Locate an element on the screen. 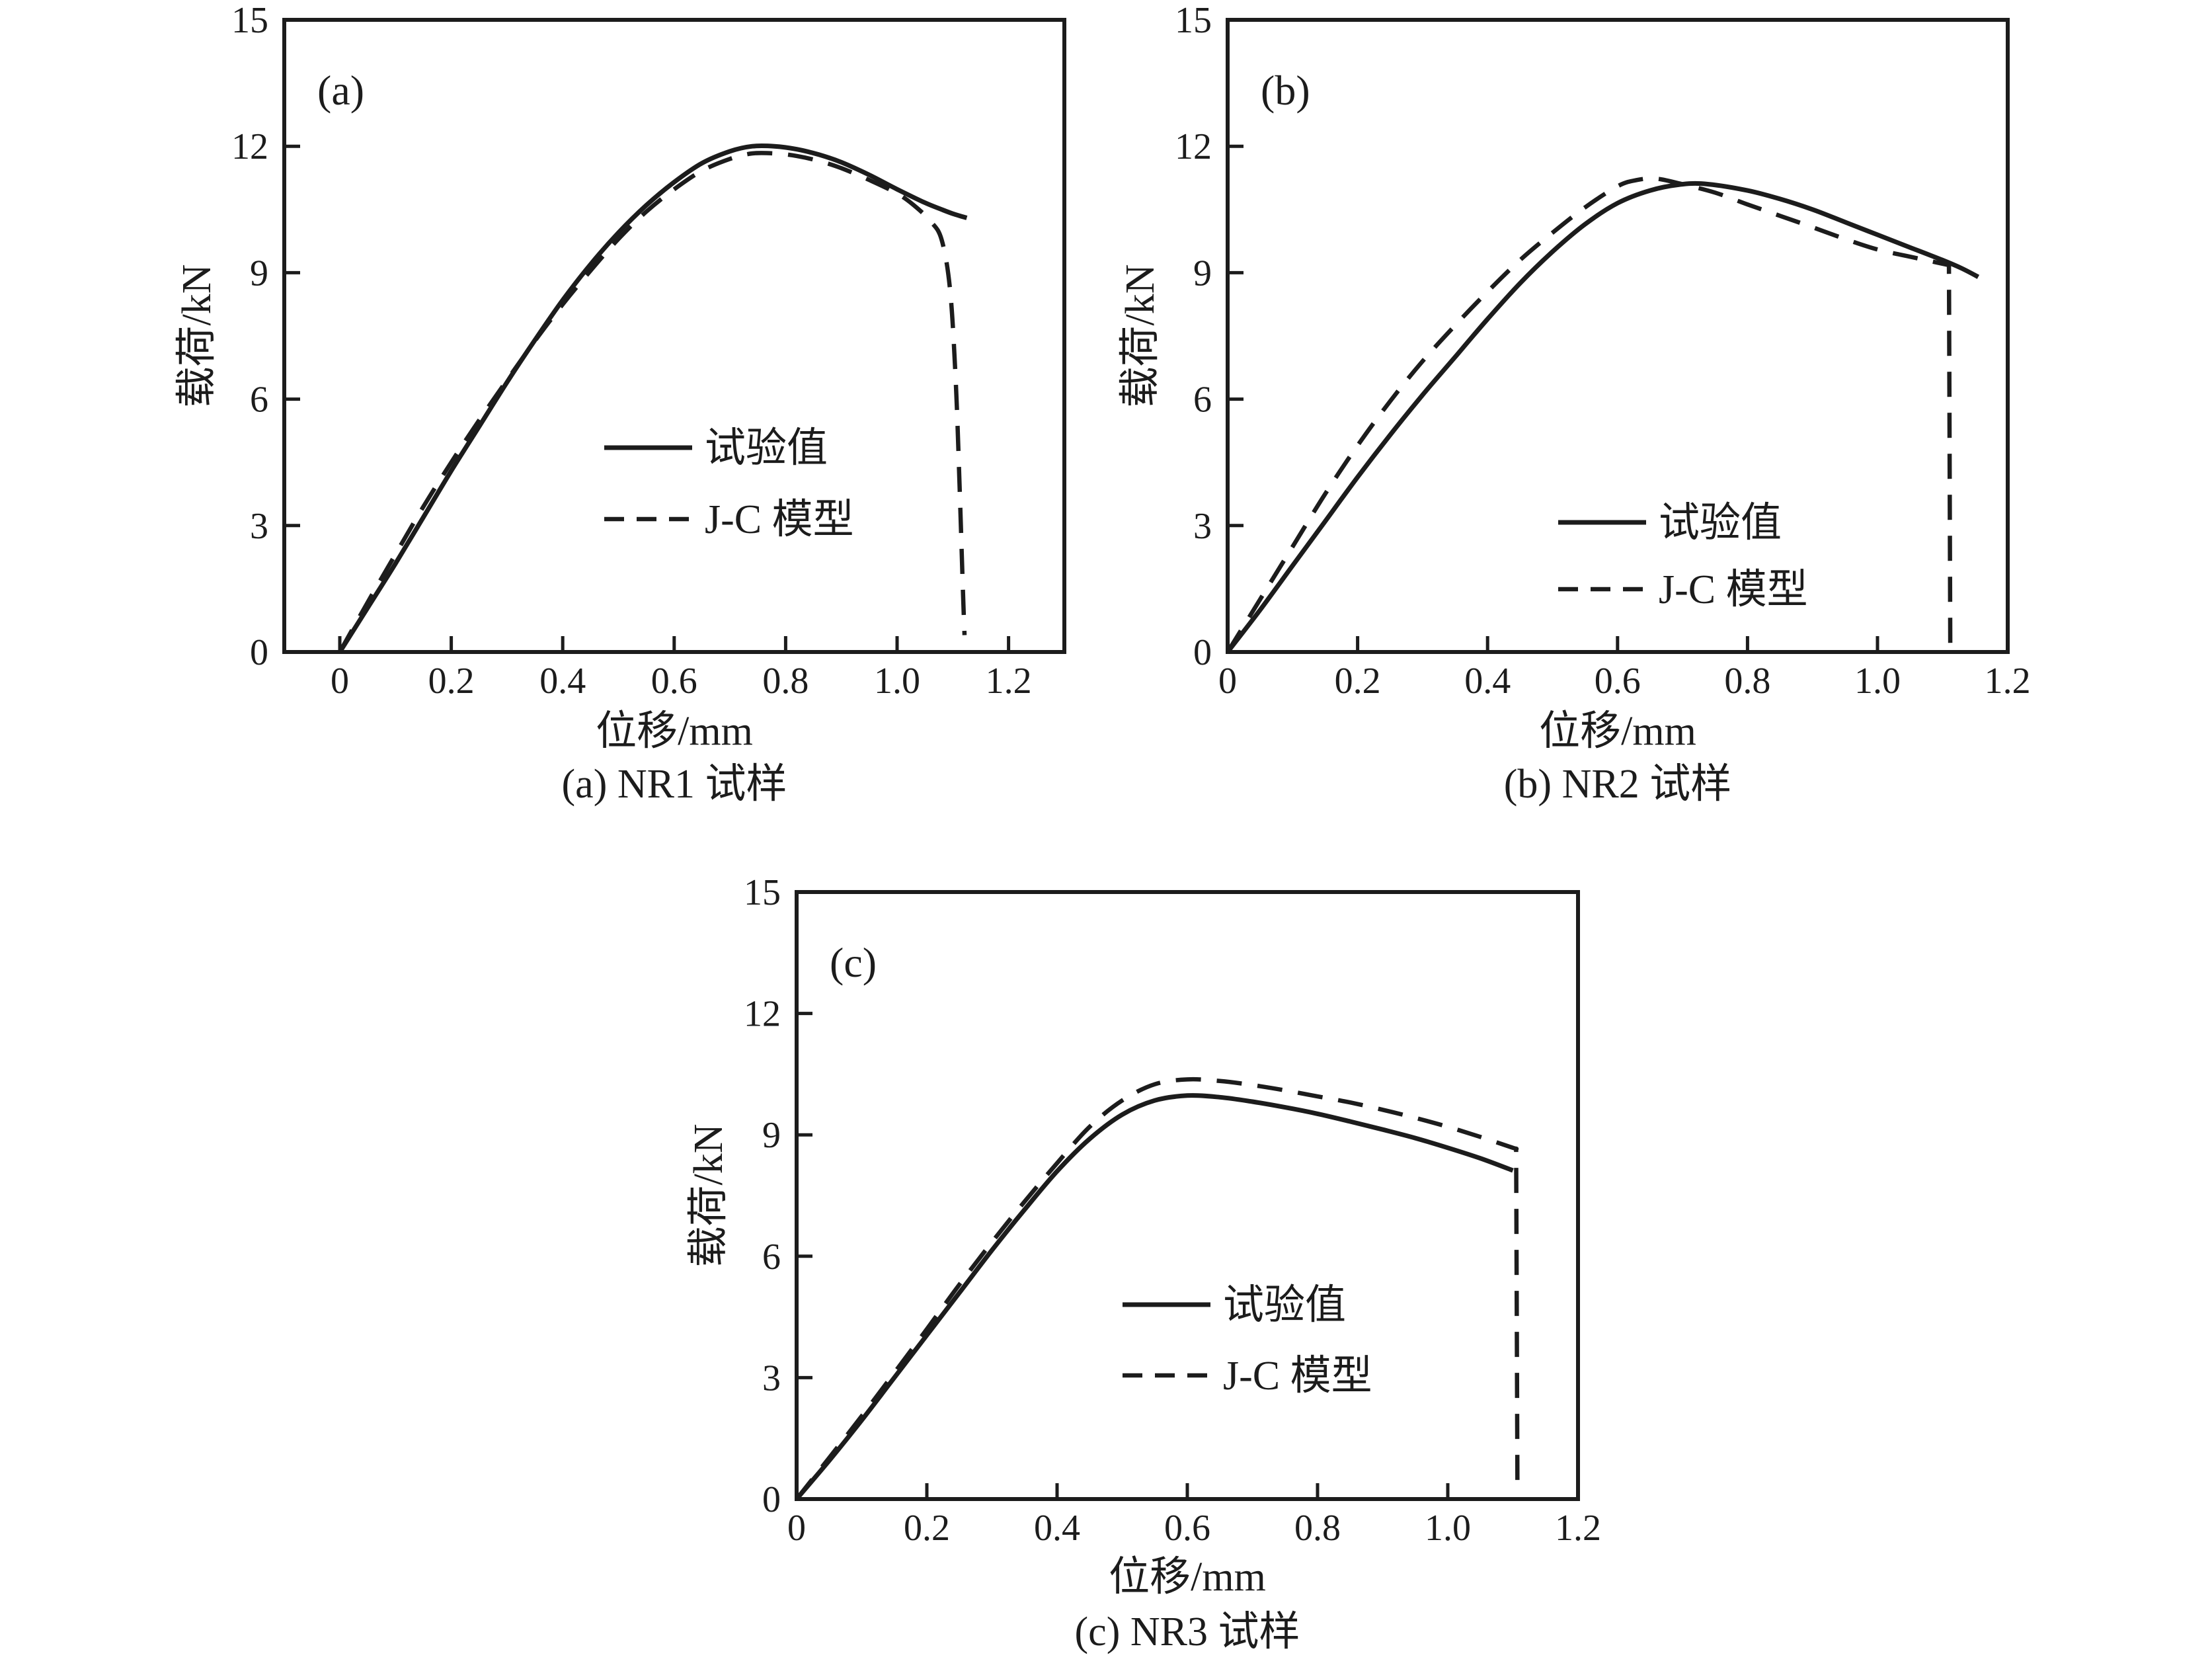 The image size is (2212, 1669). chart-b-x-tick-label: 0 is located at coordinates (1227, 681).